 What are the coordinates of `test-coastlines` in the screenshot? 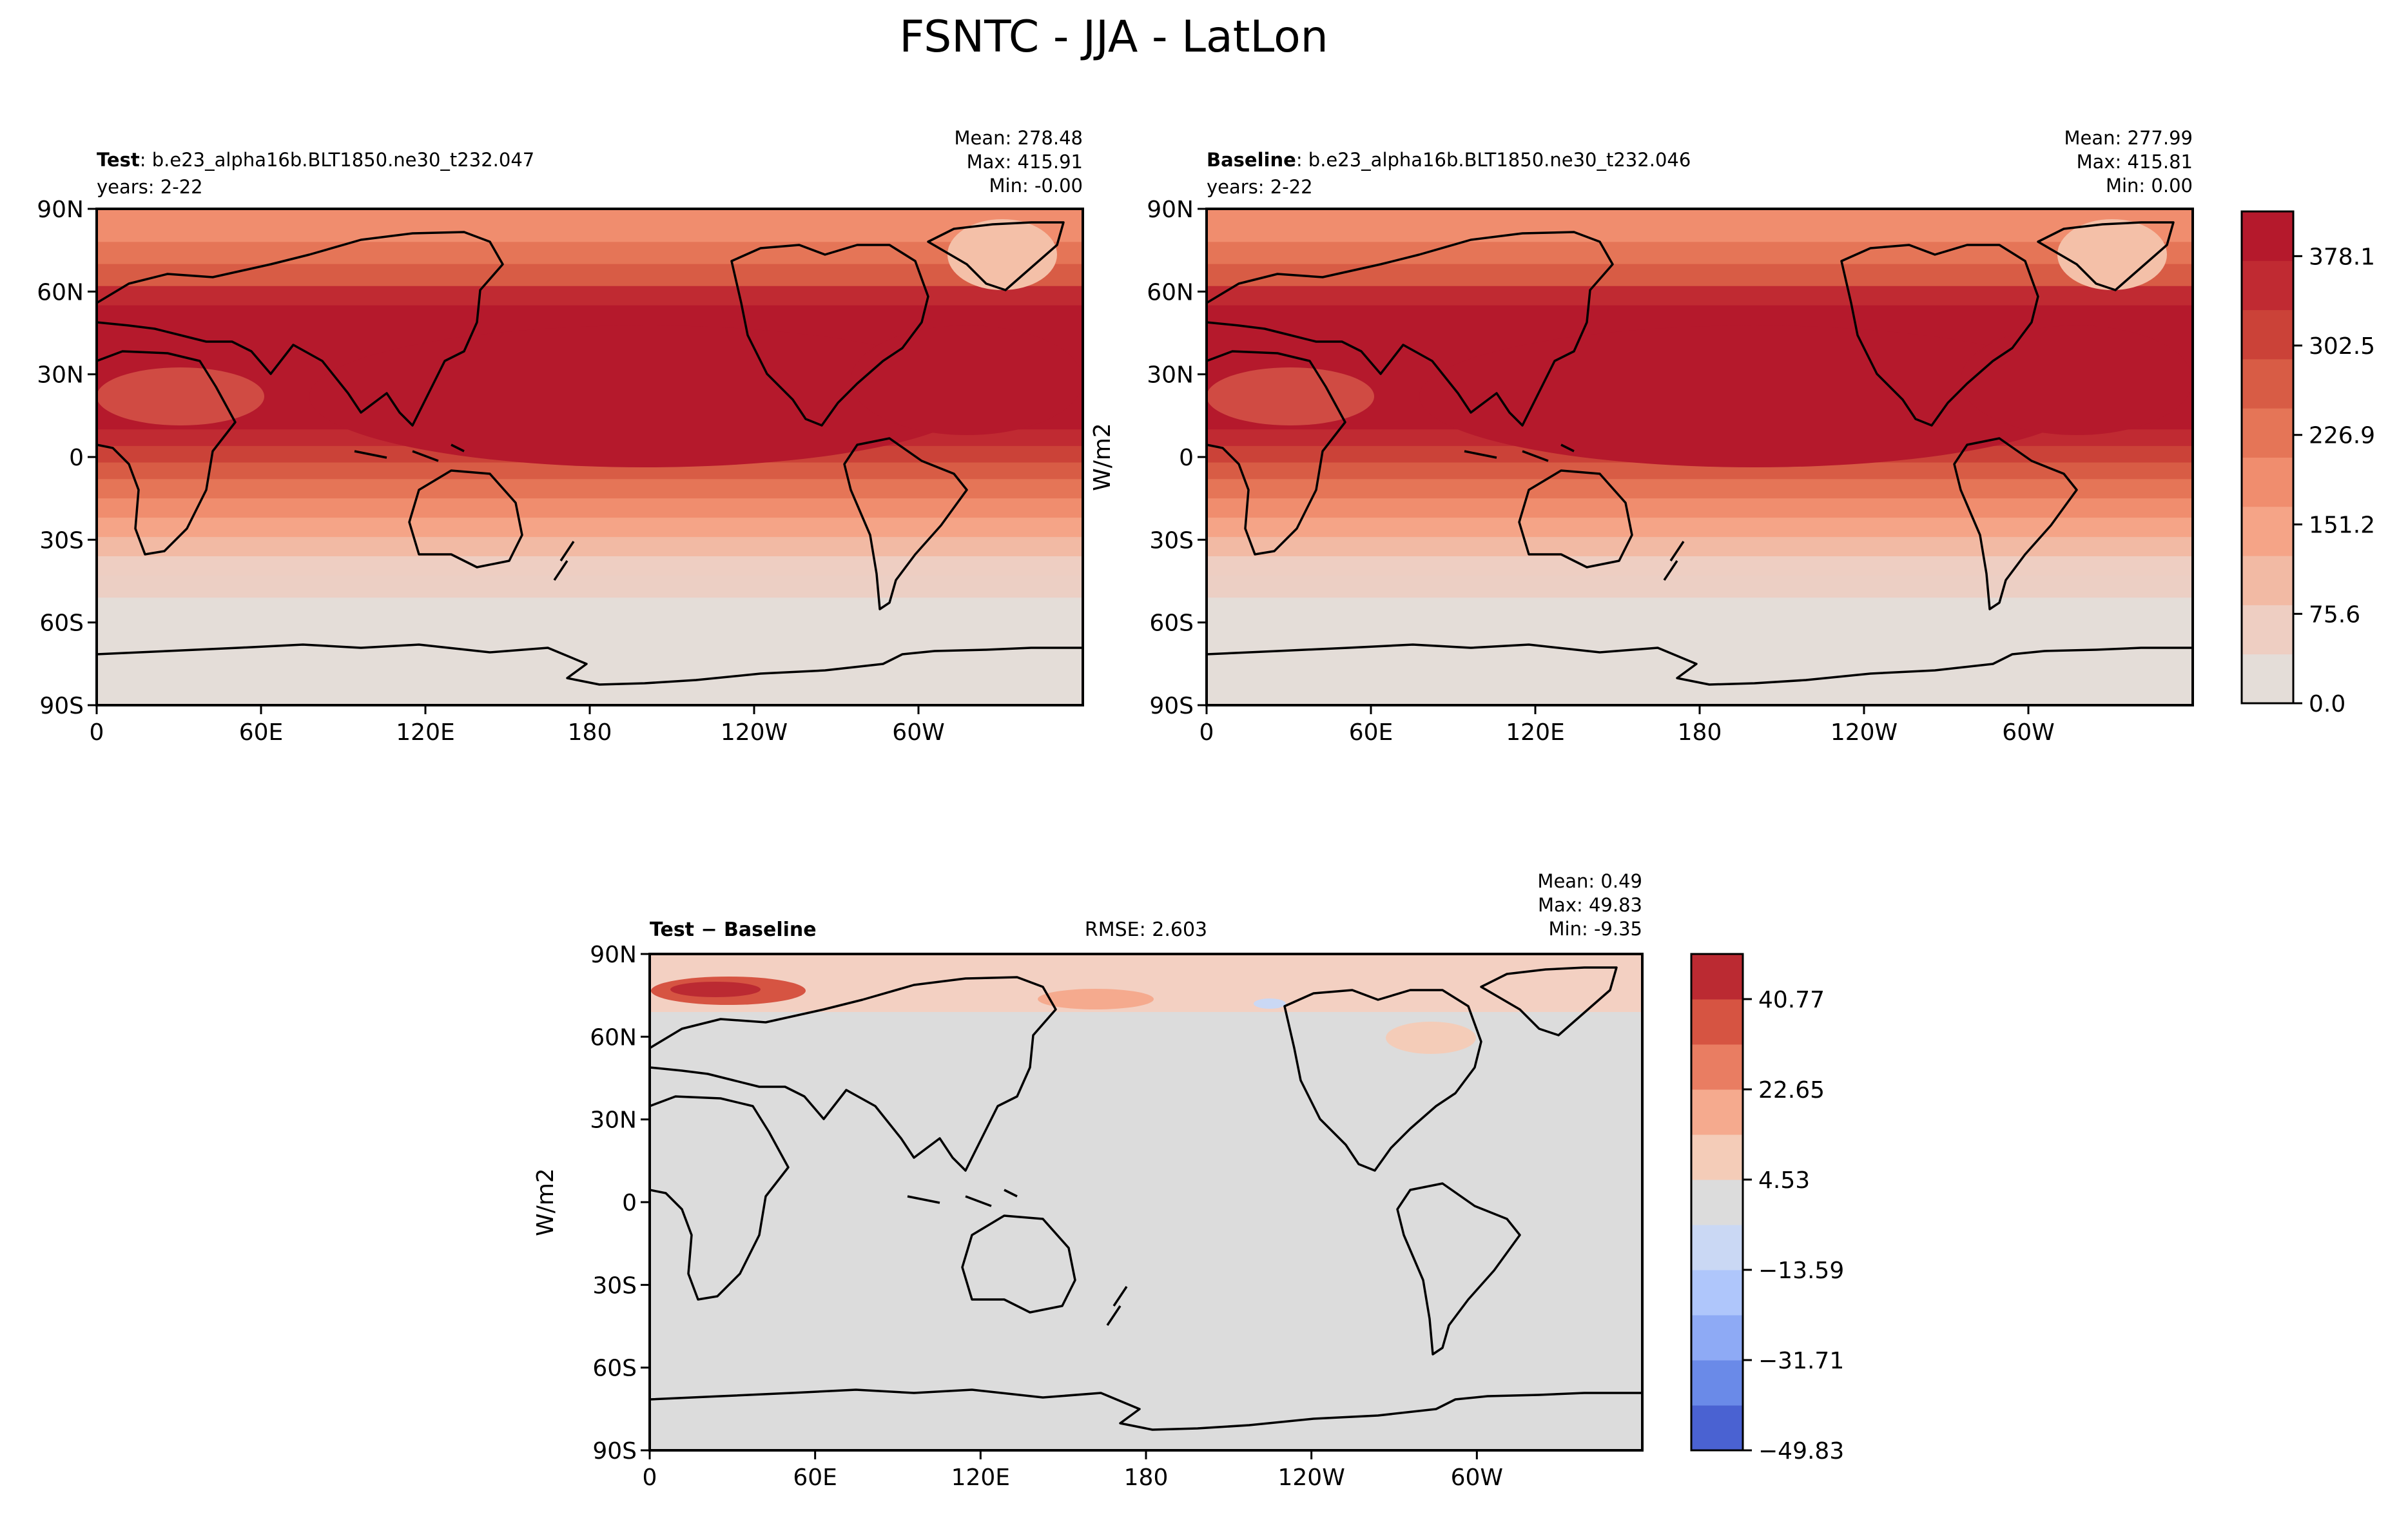 It's located at (590, 453).